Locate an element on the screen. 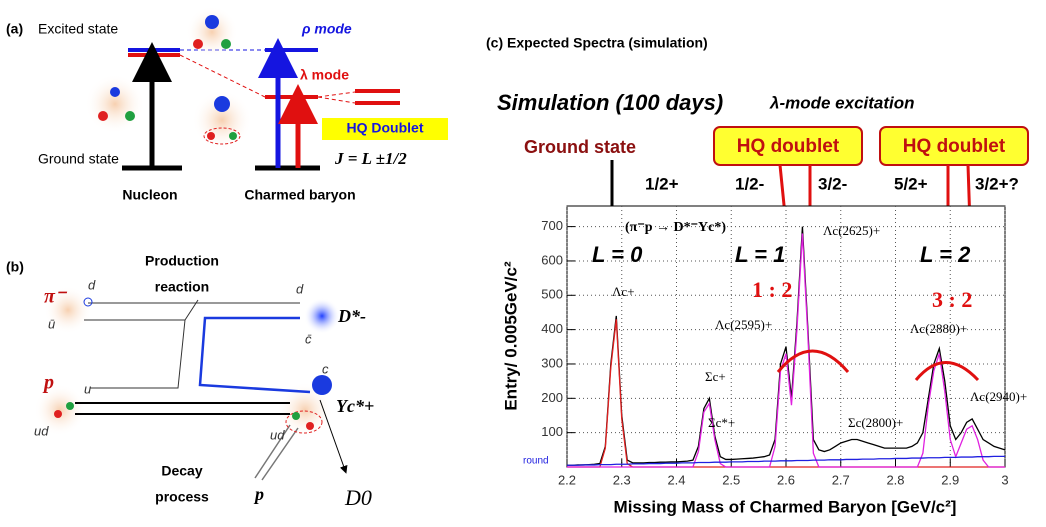 The image size is (1046, 527). level-label: Excited state is located at coordinates (78, 29).